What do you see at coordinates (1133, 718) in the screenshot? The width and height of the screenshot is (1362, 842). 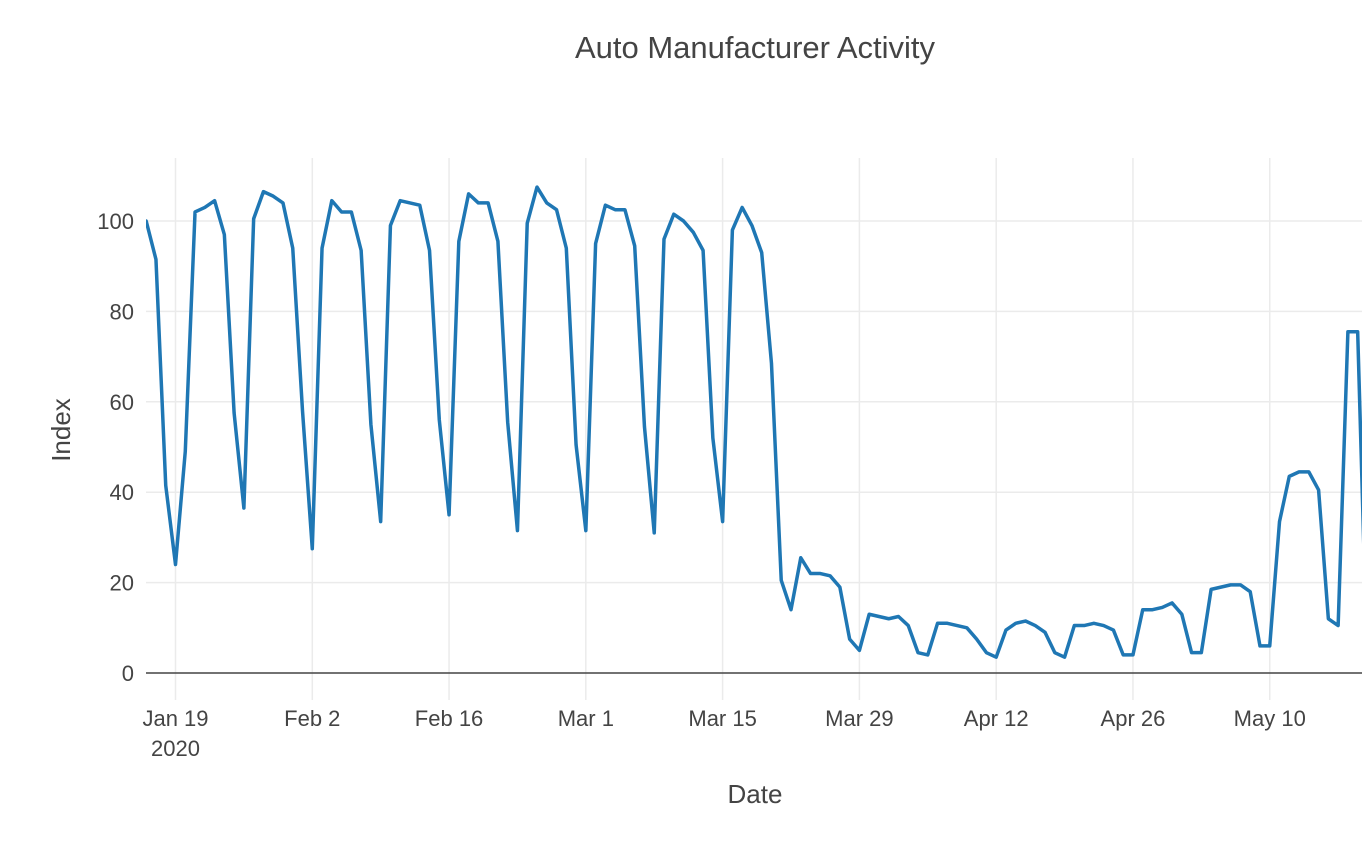 I see `x-tick-label: Apr 26` at bounding box center [1133, 718].